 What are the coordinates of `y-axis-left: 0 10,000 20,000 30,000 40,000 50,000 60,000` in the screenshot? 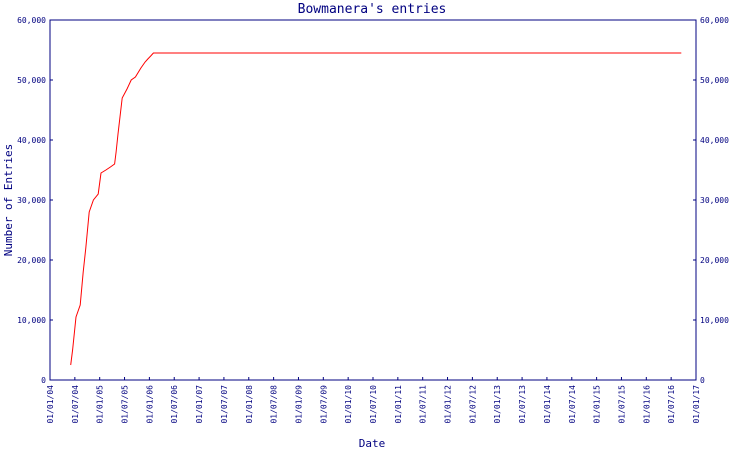 It's located at (35, 200).